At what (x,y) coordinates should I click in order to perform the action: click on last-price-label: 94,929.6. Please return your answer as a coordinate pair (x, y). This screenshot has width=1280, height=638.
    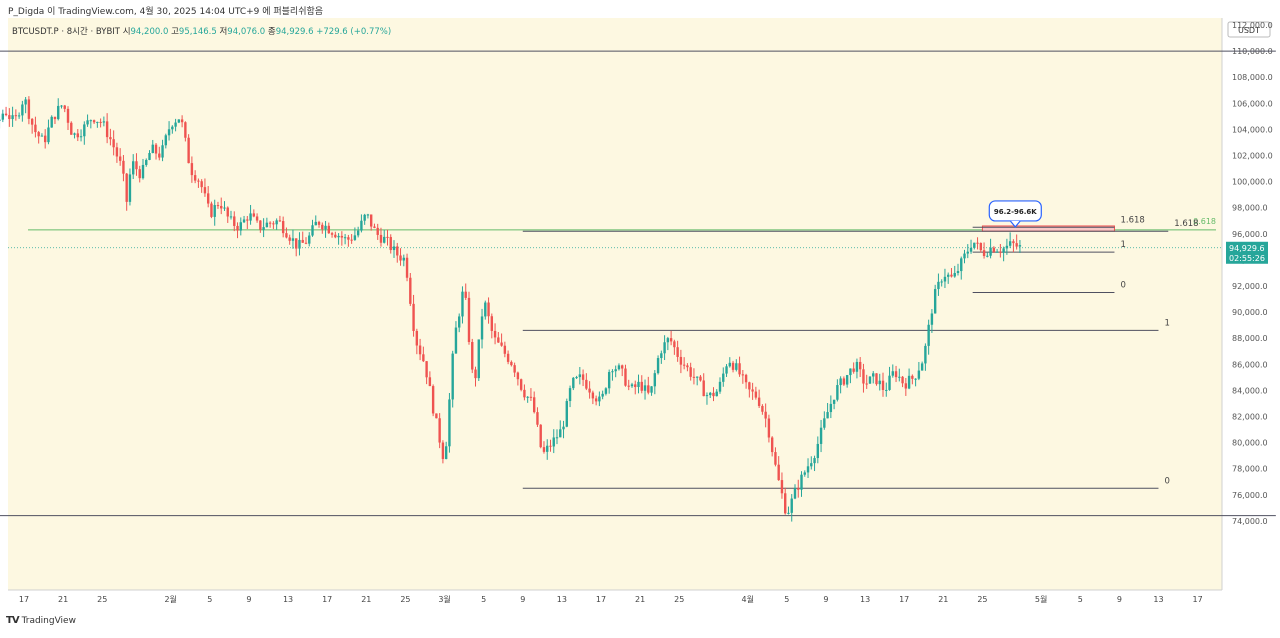
    Looking at the image, I should click on (1247, 248).